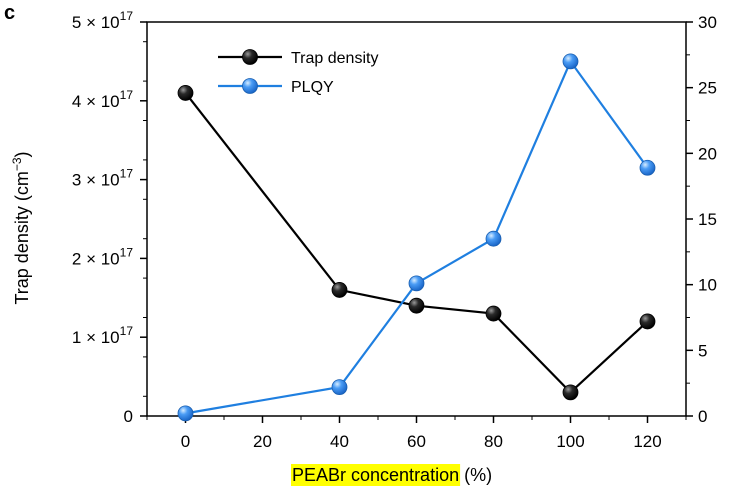 Image resolution: width=741 pixels, height=497 pixels. I want to click on x-axis-label: PEABr concentration (%), so click(392, 475).